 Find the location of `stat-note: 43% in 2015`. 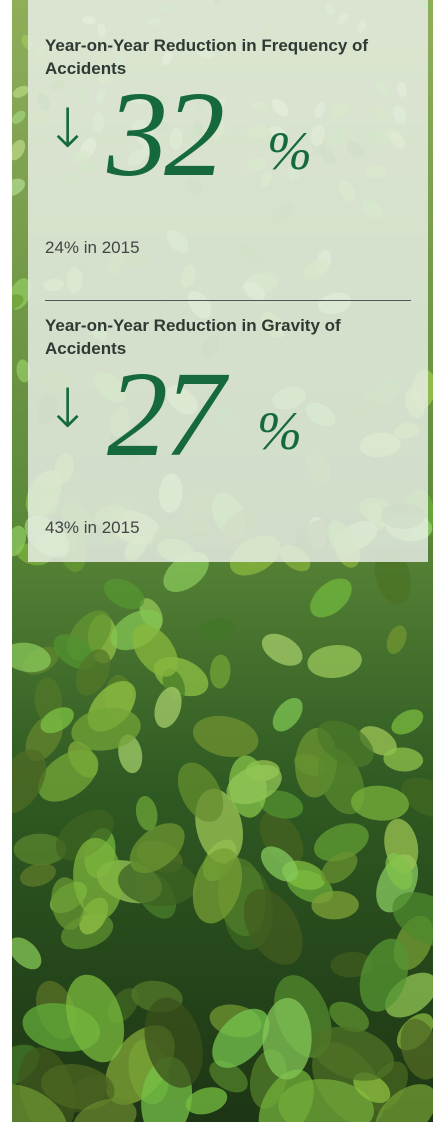

stat-note: 43% in 2015 is located at coordinates (92, 527).